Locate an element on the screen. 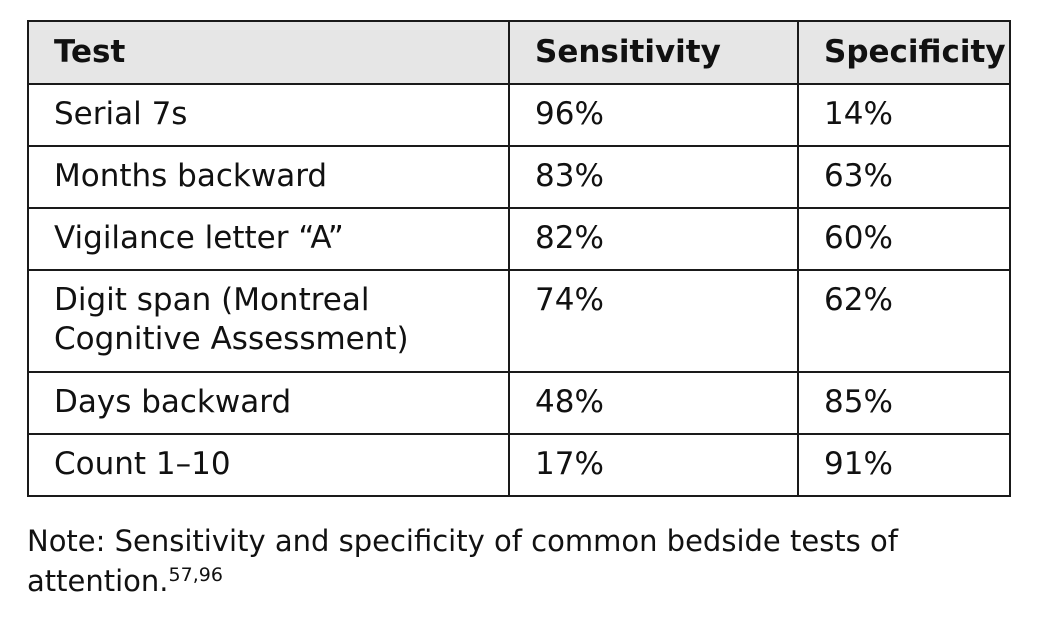  cell-specificity: 63% is located at coordinates (904, 177).